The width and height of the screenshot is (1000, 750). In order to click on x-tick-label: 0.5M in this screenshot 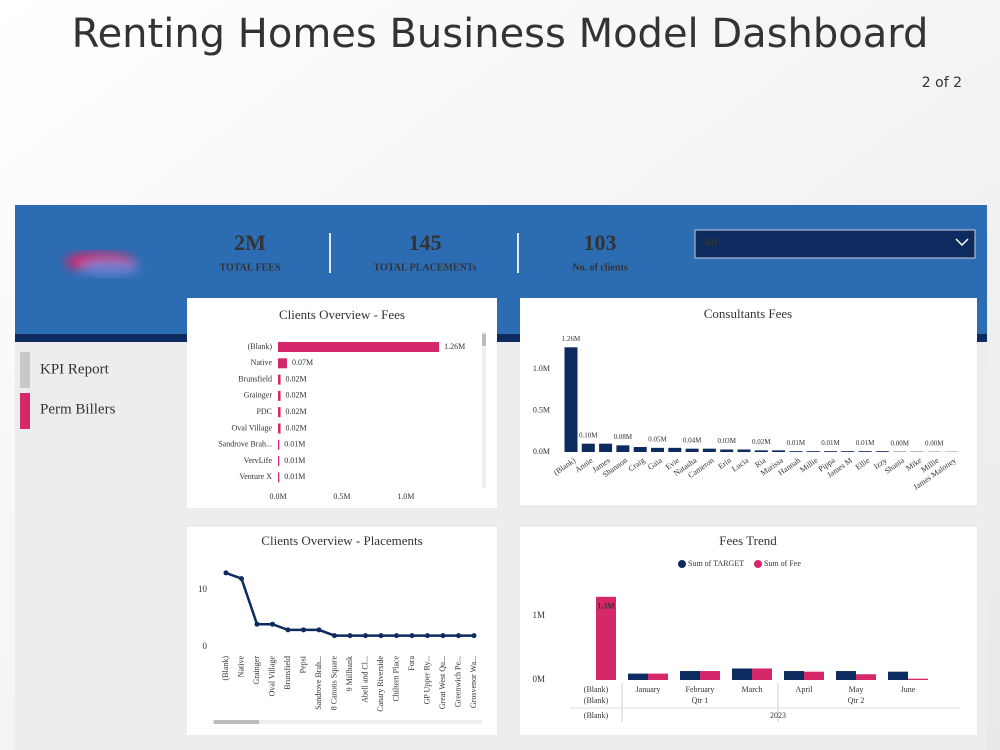, I will do `click(341, 496)`.